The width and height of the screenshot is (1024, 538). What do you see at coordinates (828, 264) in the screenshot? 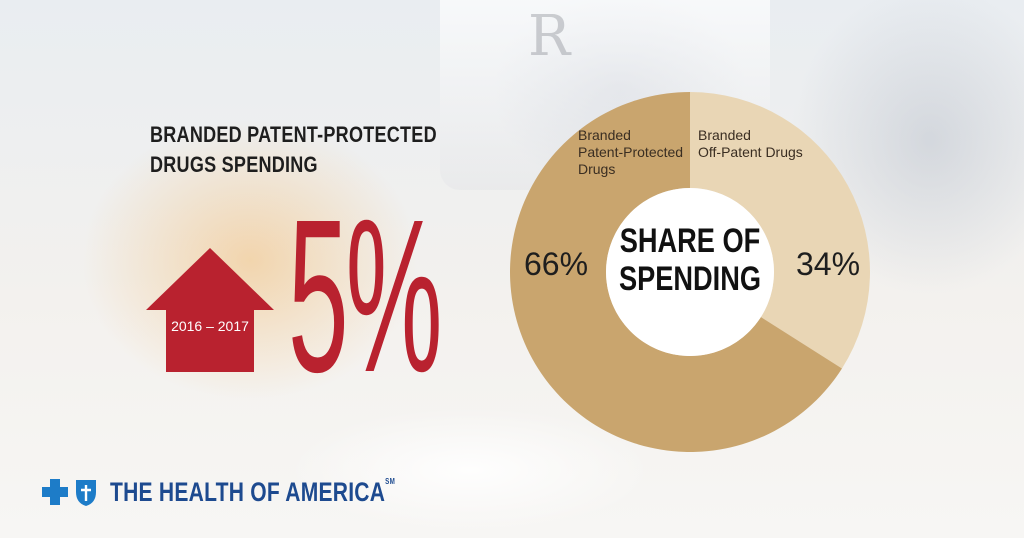
I see `value-label-off-patent: 34%` at bounding box center [828, 264].